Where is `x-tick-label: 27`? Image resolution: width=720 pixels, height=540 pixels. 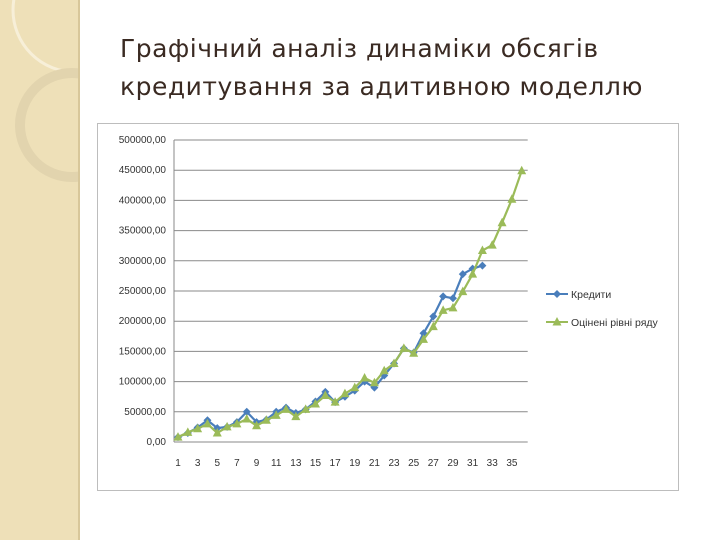 x-tick-label: 27 is located at coordinates (434, 463).